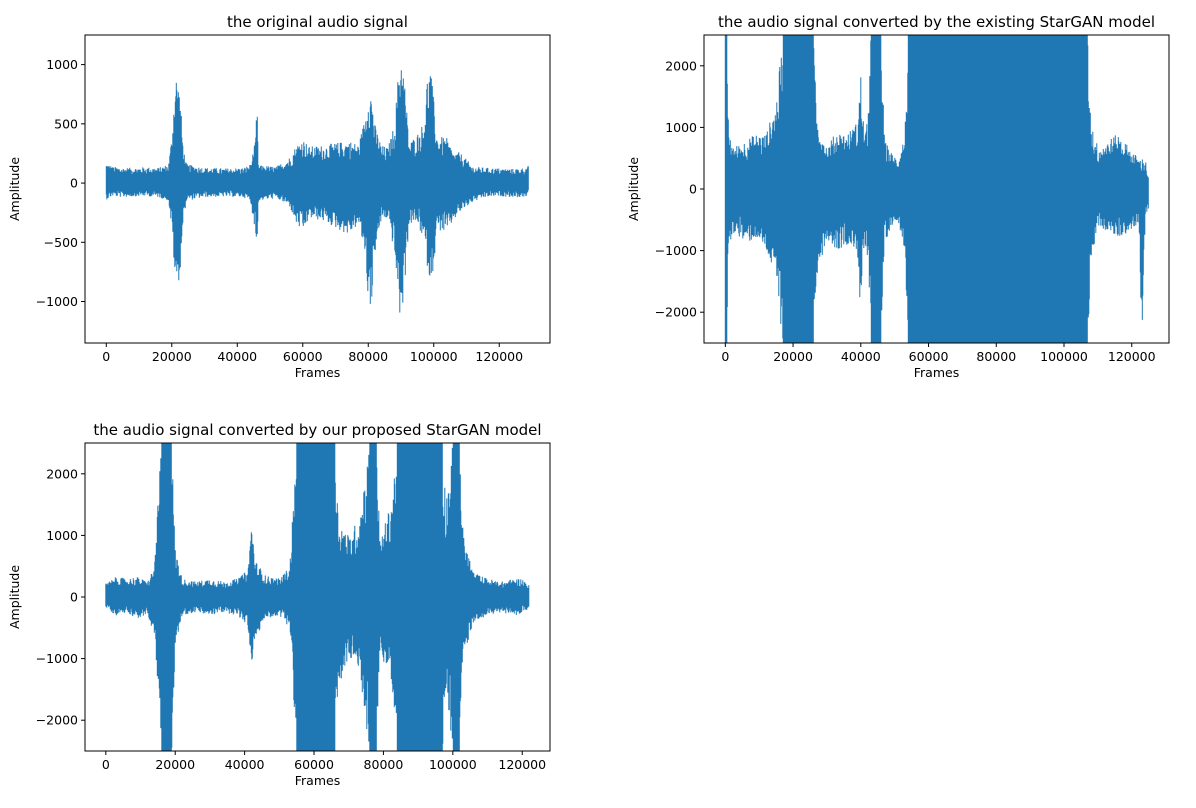  Describe the element at coordinates (61, 242) in the screenshot. I see `y-tick-label: −500` at that location.